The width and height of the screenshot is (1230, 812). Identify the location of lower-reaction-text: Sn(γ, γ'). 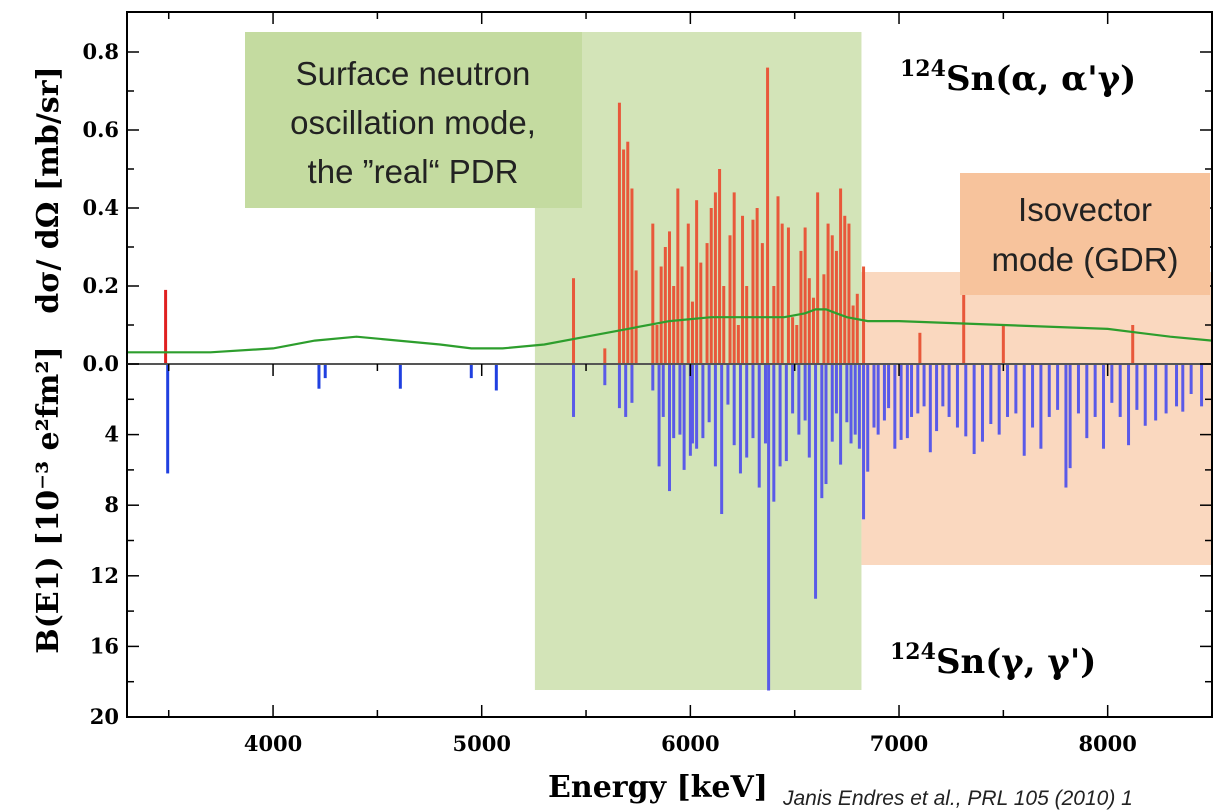
(1016, 662).